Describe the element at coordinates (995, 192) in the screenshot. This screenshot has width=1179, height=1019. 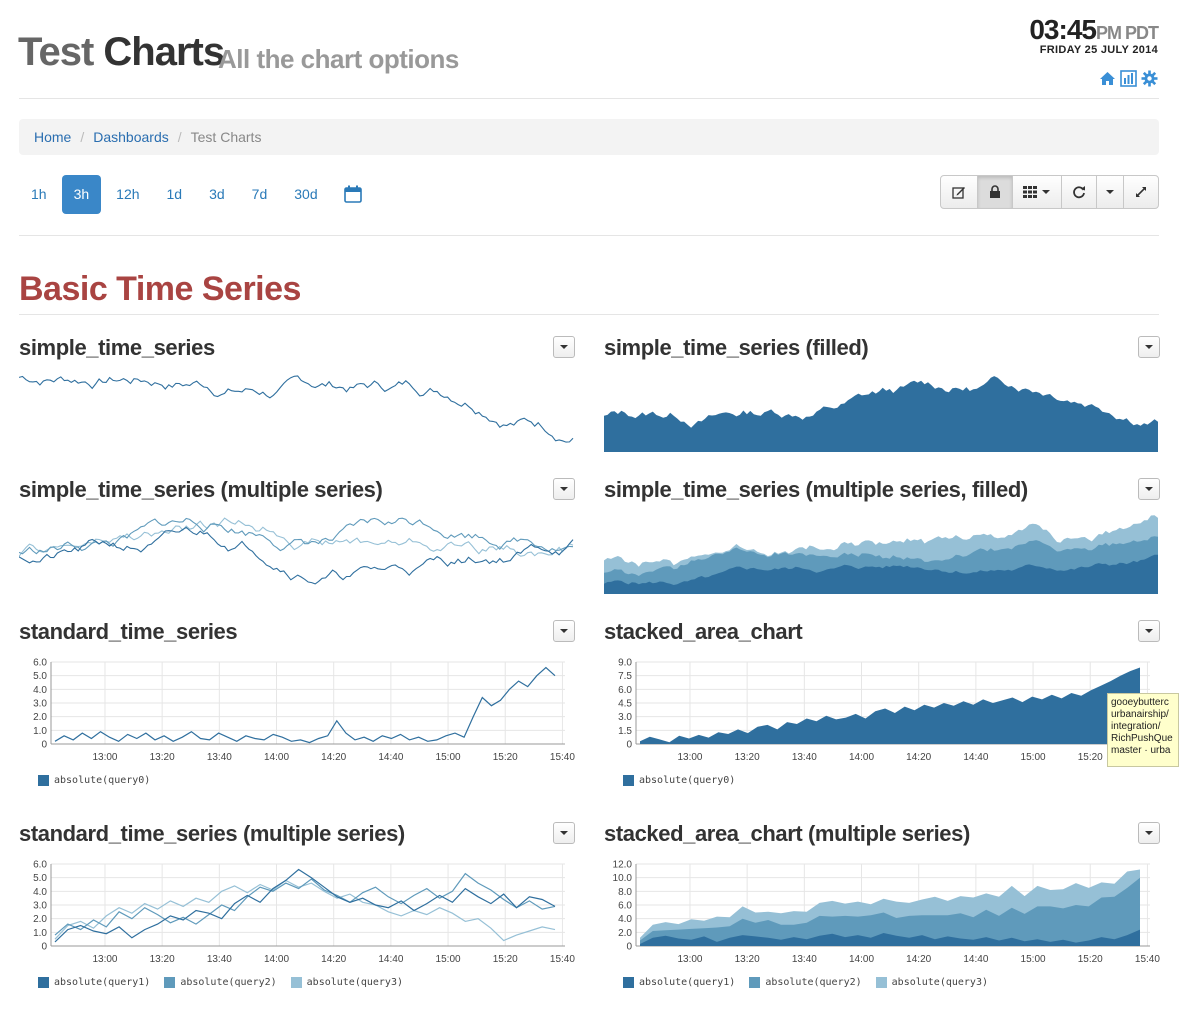
I see `lock-button` at that location.